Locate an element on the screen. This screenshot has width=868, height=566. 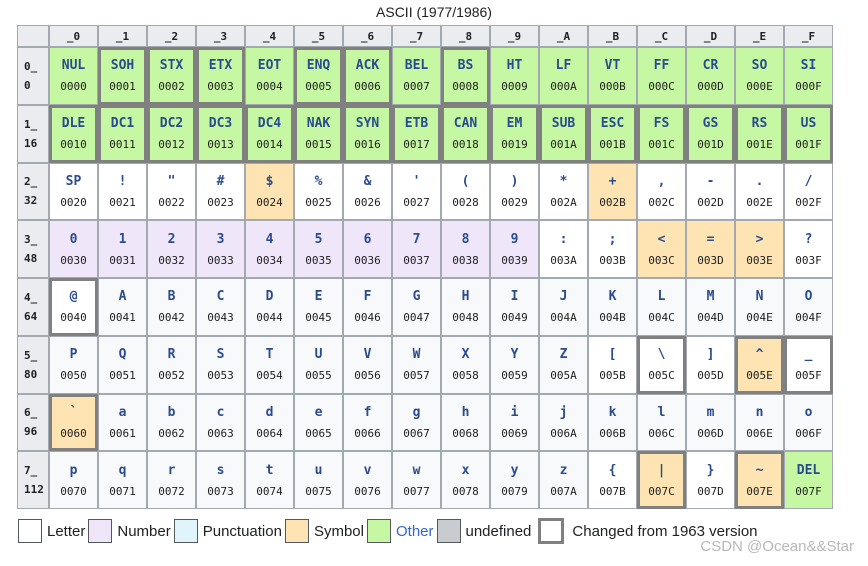
character-cell: NAK 0015 is located at coordinates (318, 133).